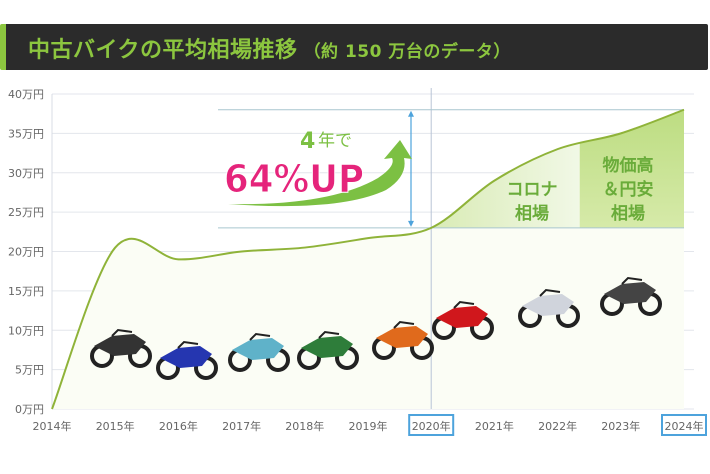  What do you see at coordinates (628, 213) in the screenshot?
I see `inflation-label: 相場` at bounding box center [628, 213].